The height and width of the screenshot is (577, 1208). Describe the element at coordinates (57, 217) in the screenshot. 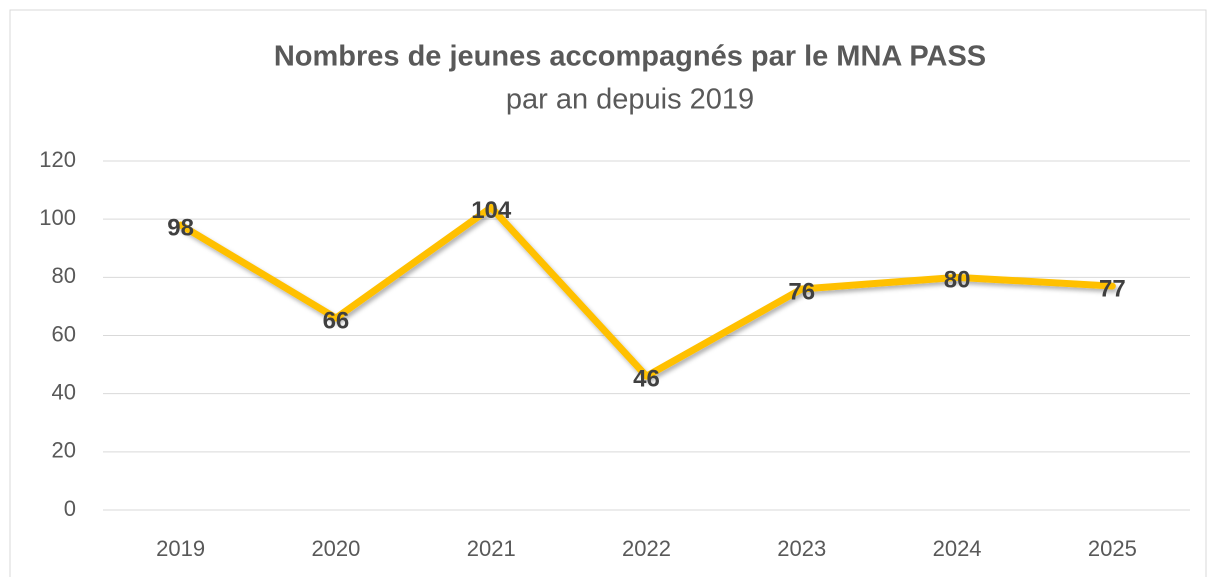

I see `y-tick-label: 100` at that location.